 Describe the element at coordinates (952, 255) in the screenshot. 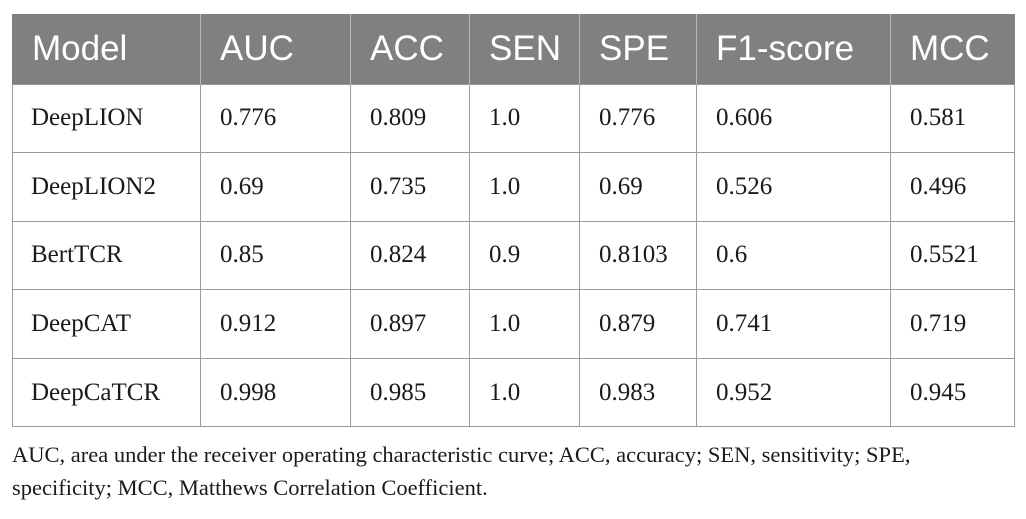

I see `mcc-cell: 0.5521` at that location.